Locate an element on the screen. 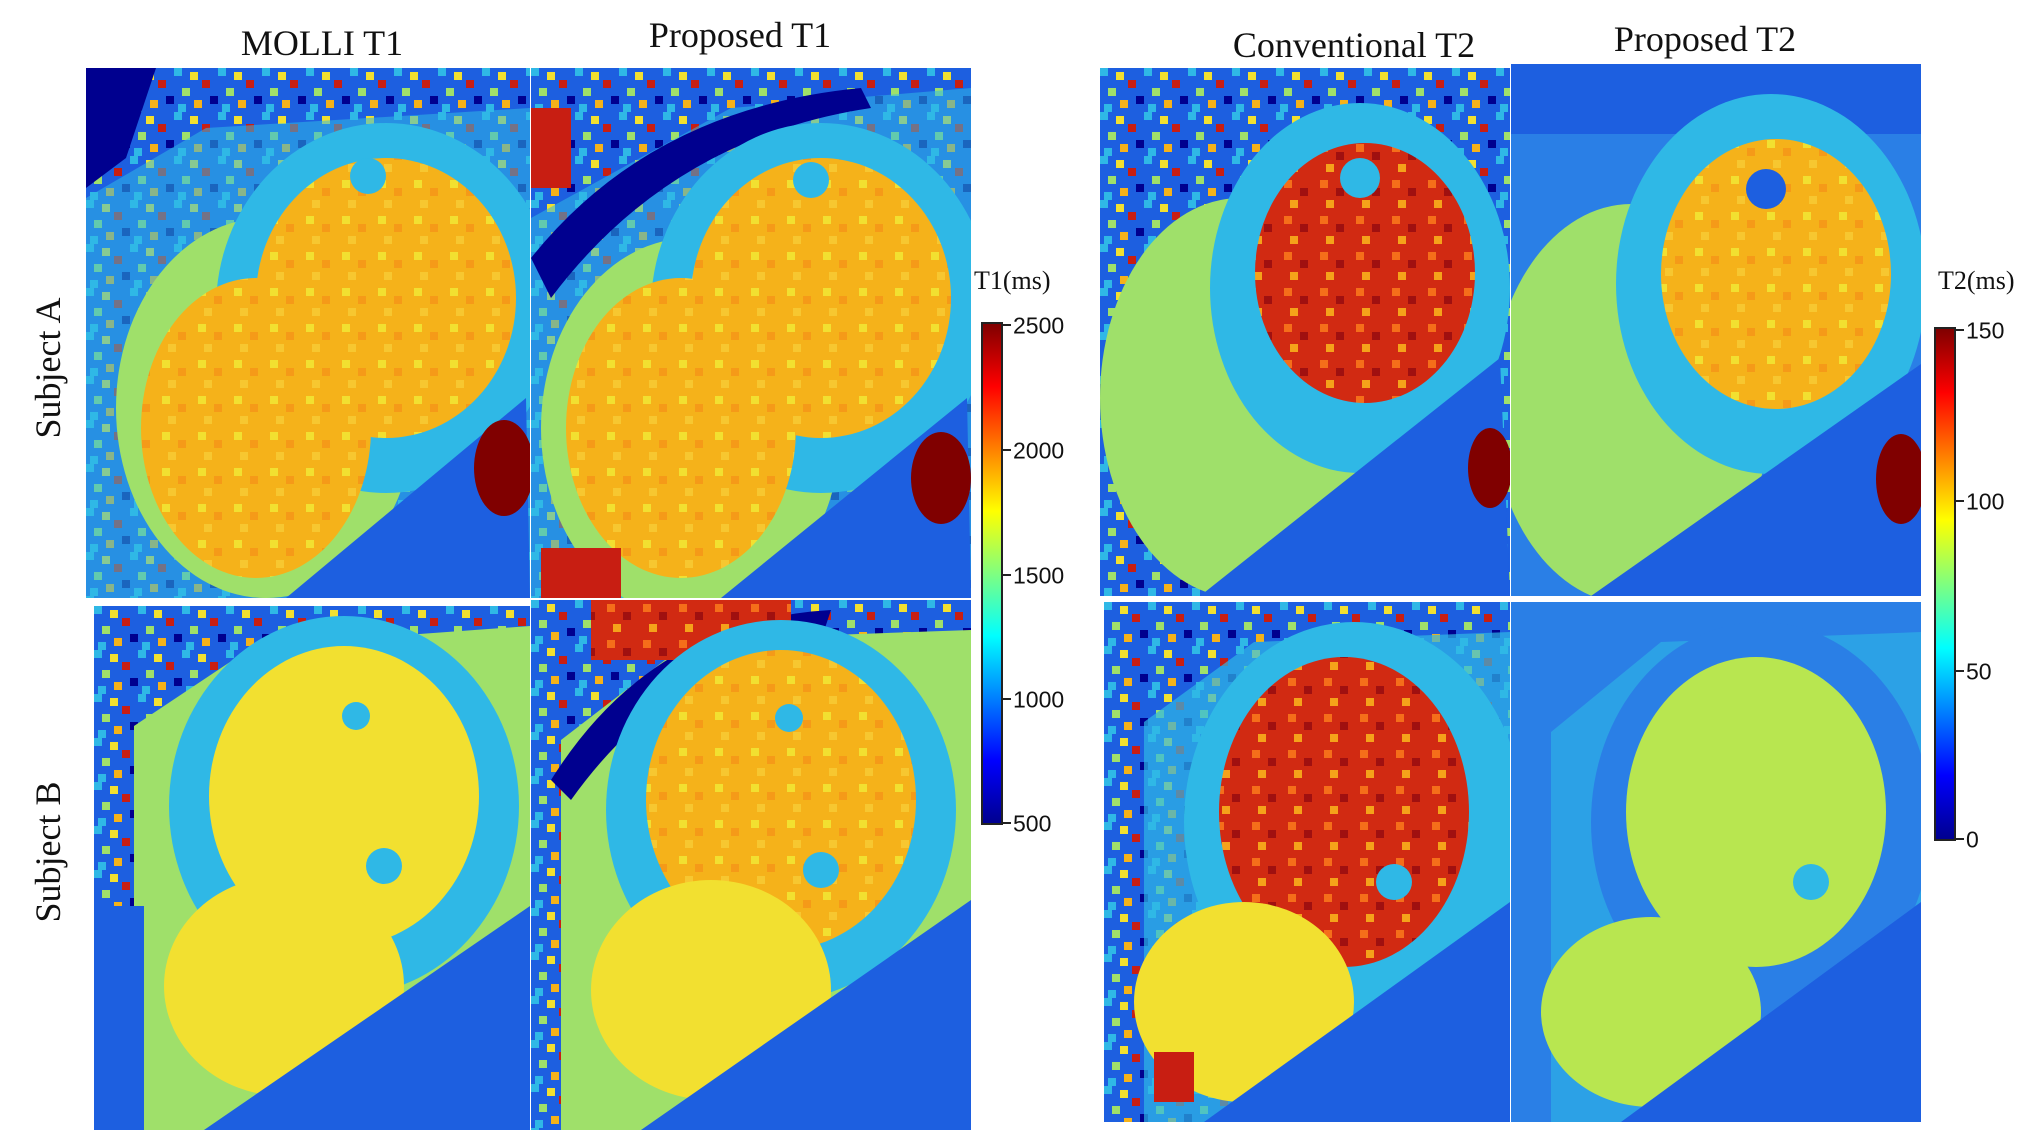 The image size is (2032, 1139). panel-molli-t1-subject-b is located at coordinates (312, 868).